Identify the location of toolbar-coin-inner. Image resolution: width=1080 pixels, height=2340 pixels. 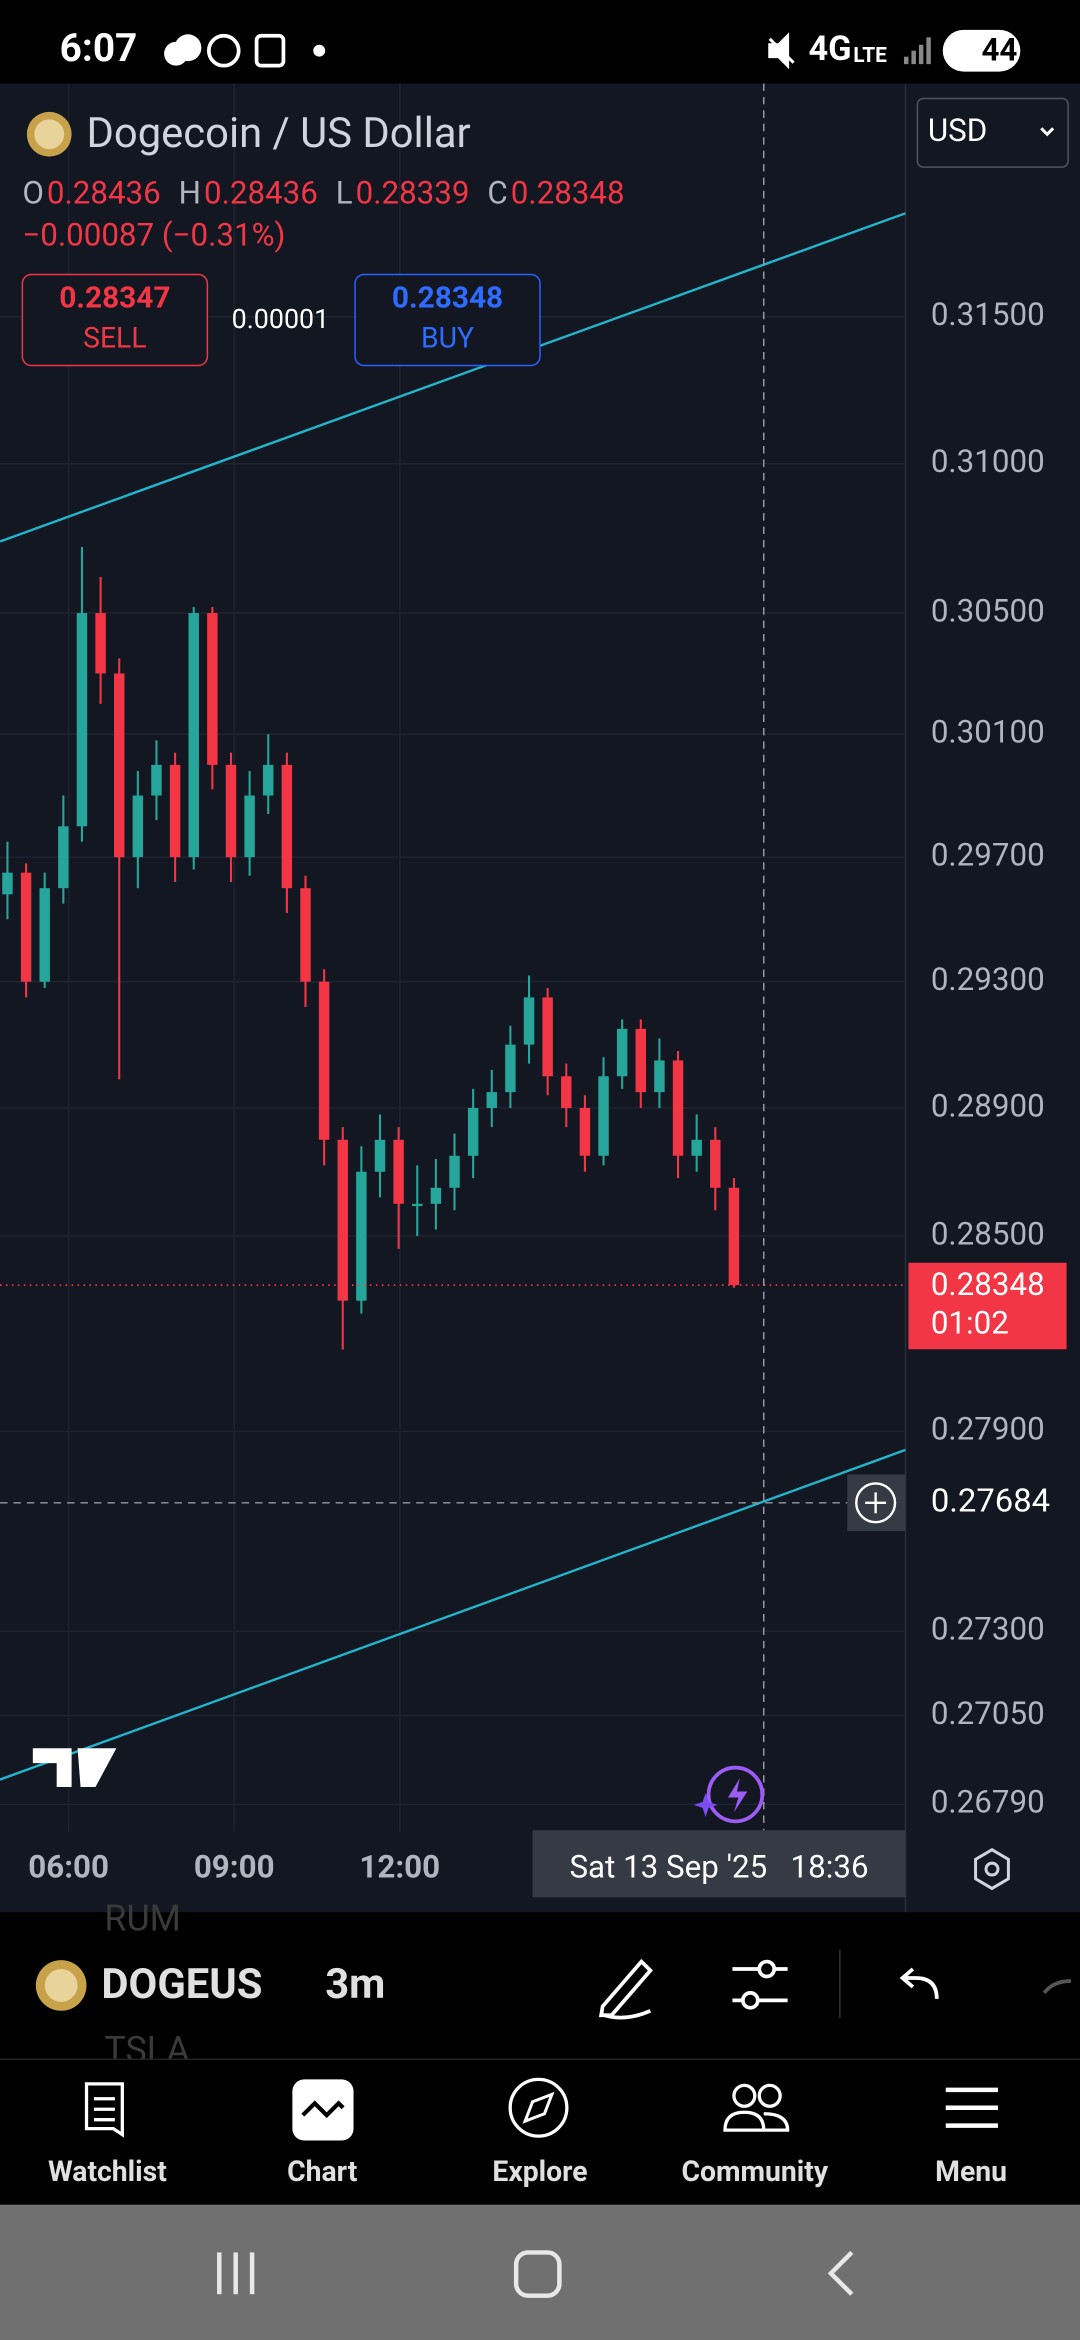
(61, 1985).